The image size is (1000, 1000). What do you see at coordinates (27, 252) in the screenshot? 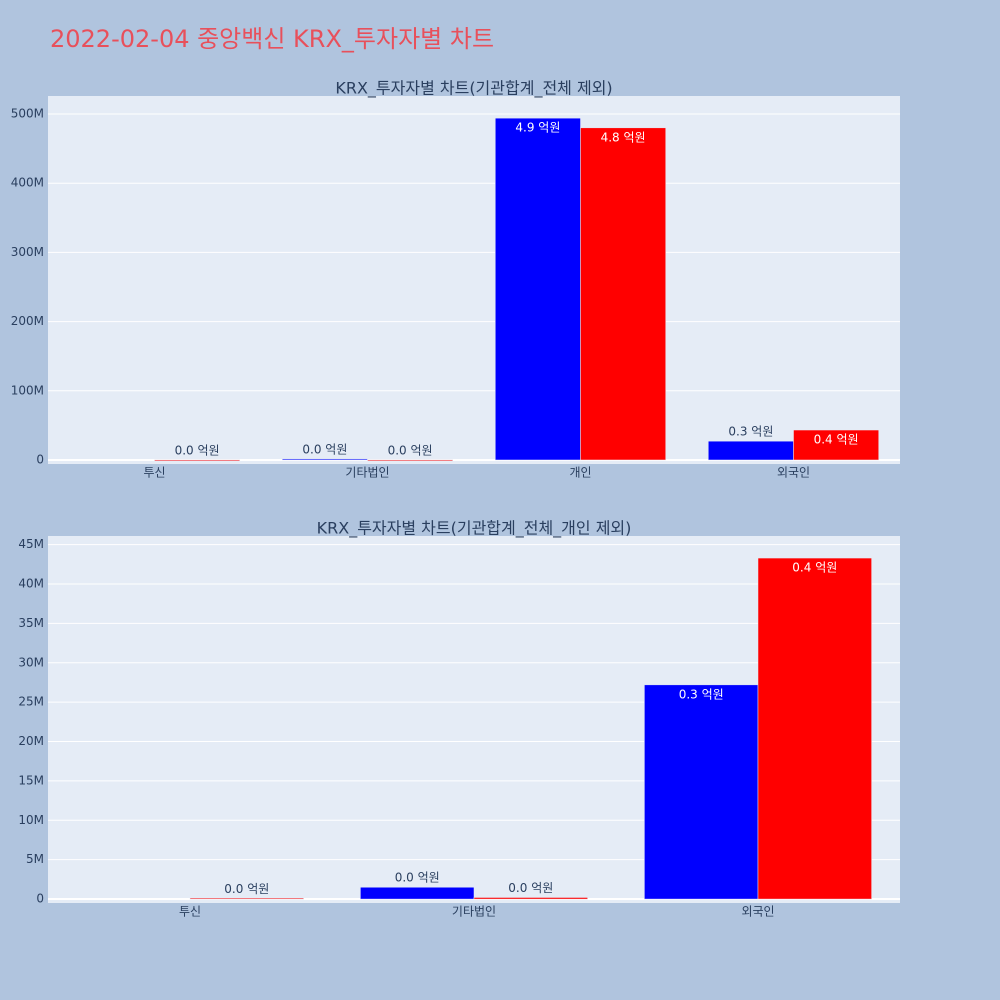
I see `y-tick-label: 300M` at bounding box center [27, 252].